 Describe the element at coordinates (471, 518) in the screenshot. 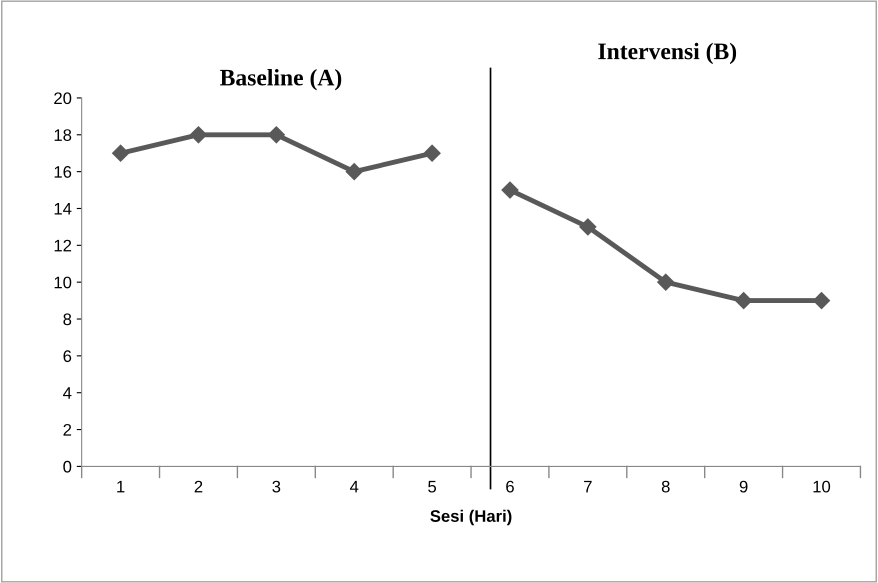

I see `x-axis-title: Sesi (Hari)` at that location.